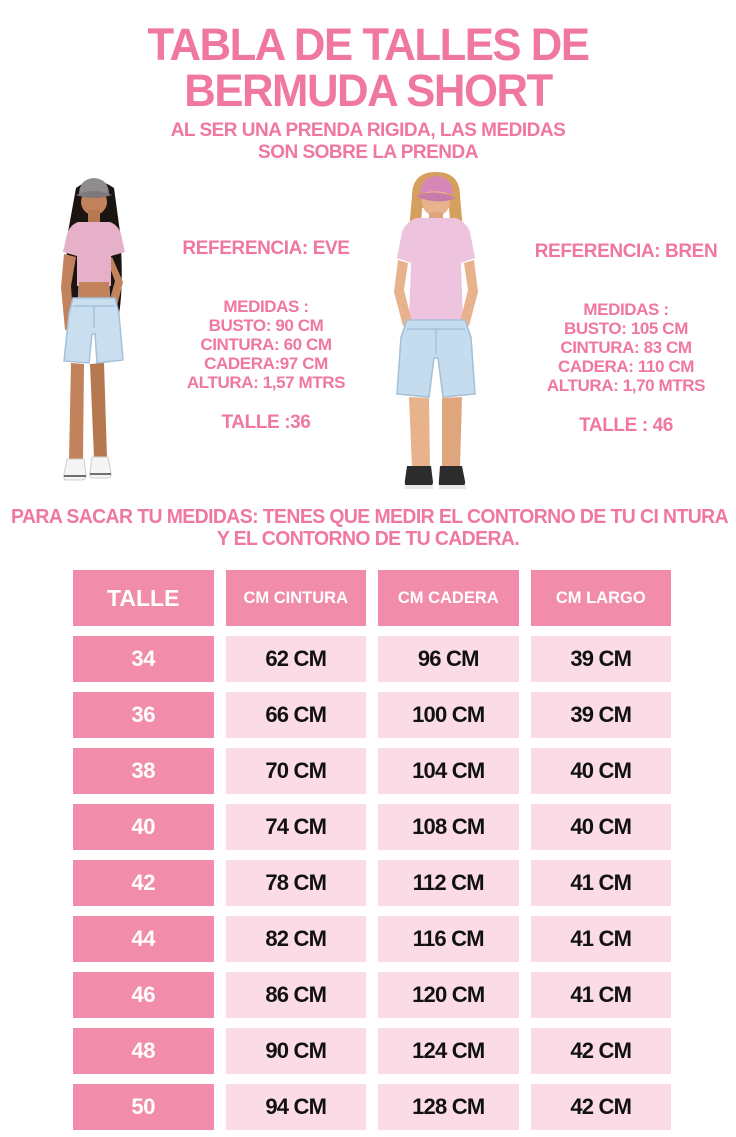  What do you see at coordinates (295, 827) in the screenshot?
I see `cintura-cell: 74 CM` at bounding box center [295, 827].